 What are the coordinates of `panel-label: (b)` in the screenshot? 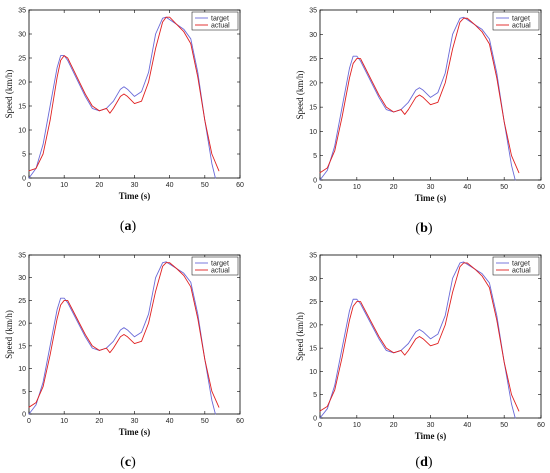 It's located at (423, 228).